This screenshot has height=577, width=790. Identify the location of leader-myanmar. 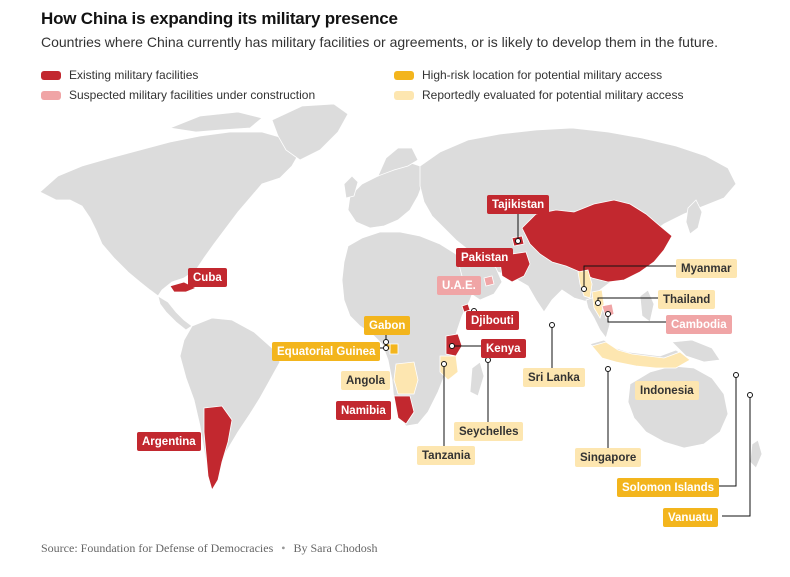
(629, 276).